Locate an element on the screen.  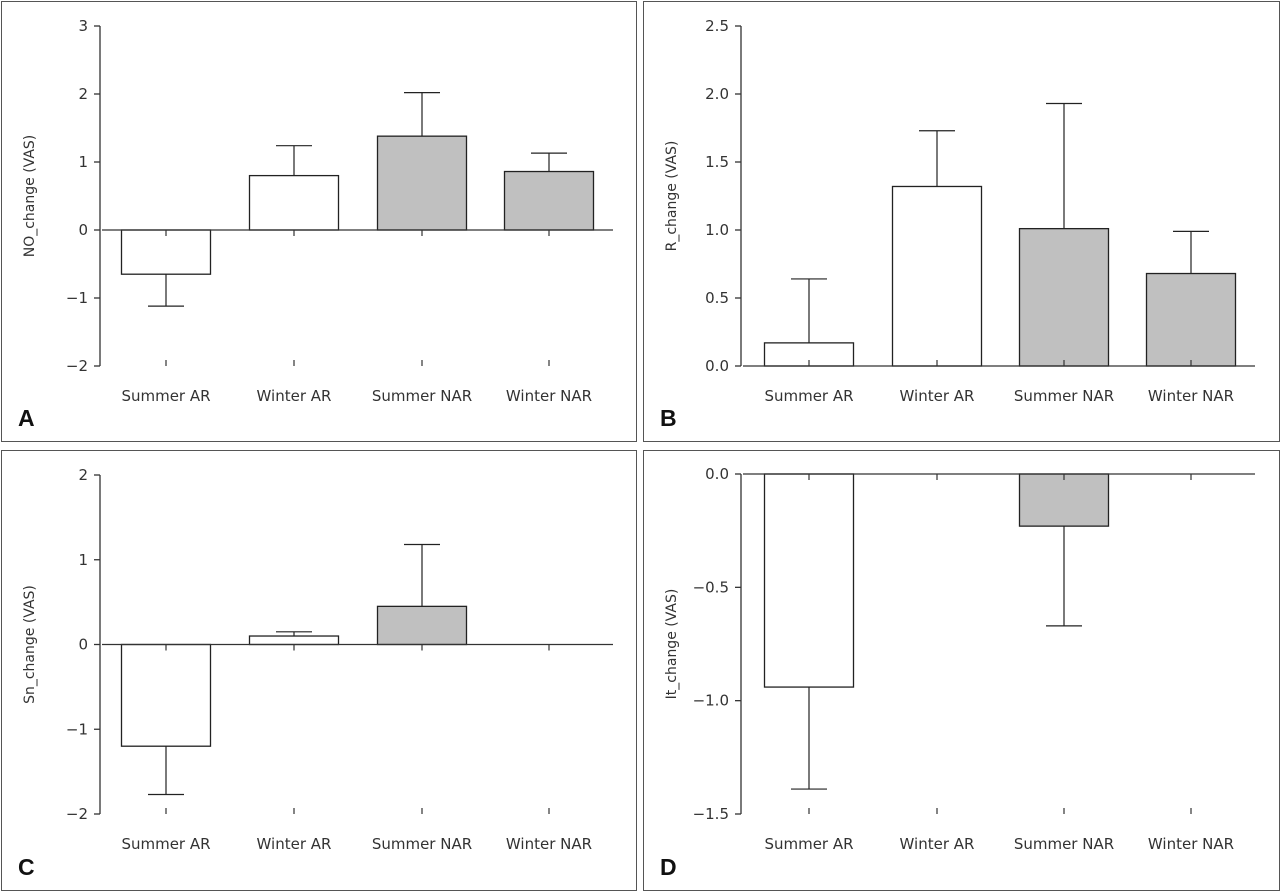
category-label-a: Winter NAR is located at coordinates (549, 396).